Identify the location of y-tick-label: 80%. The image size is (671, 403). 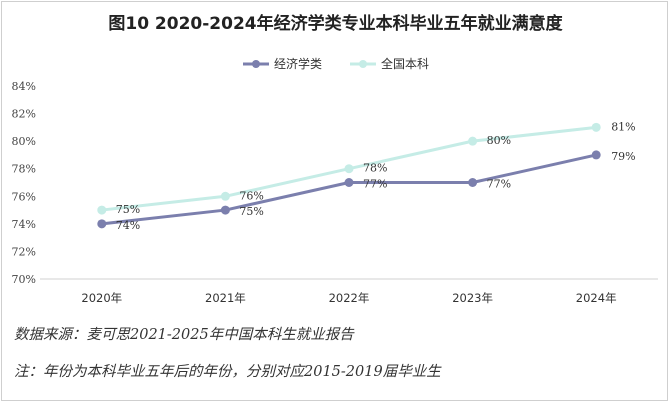
(24, 141).